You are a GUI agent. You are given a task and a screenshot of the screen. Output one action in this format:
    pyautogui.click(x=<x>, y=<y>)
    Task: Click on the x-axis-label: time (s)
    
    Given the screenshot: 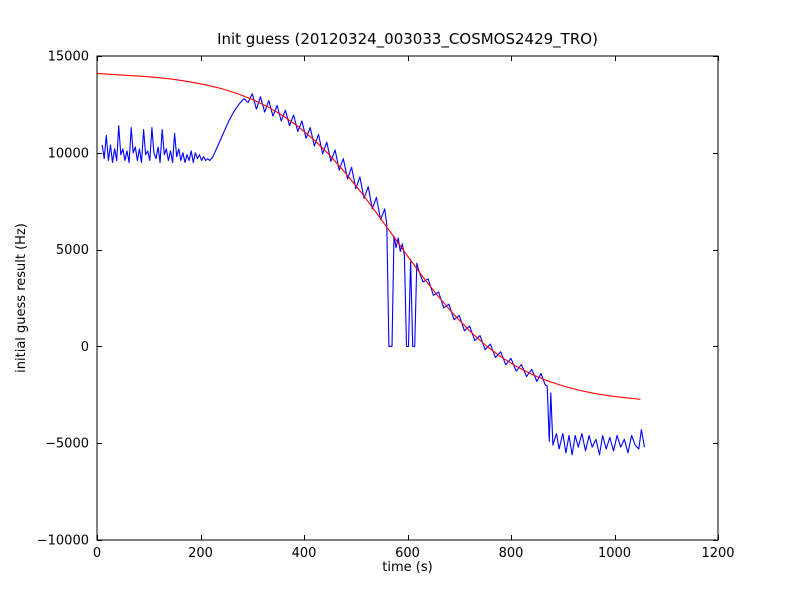 What is the action you would take?
    pyautogui.click(x=407, y=567)
    